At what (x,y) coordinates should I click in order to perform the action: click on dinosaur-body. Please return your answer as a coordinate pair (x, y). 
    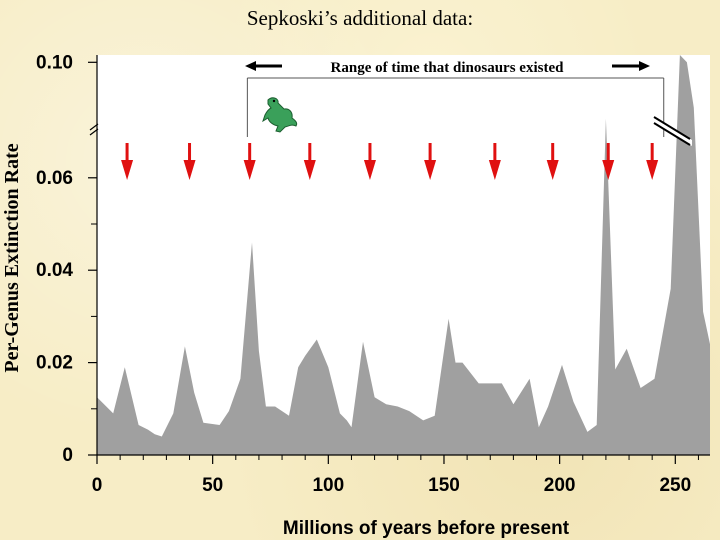
    Looking at the image, I should click on (280, 115).